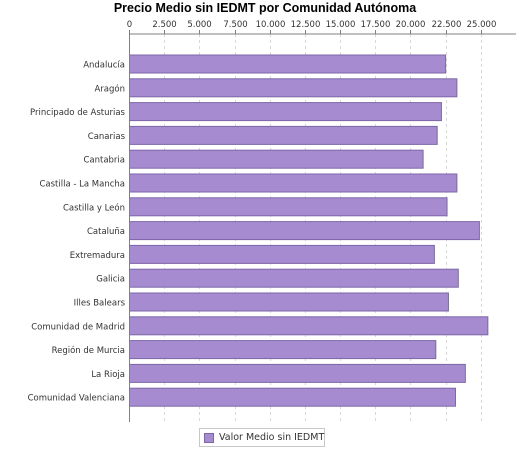 The width and height of the screenshot is (525, 450). I want to click on x-tick-label: 17.500, so click(376, 25).